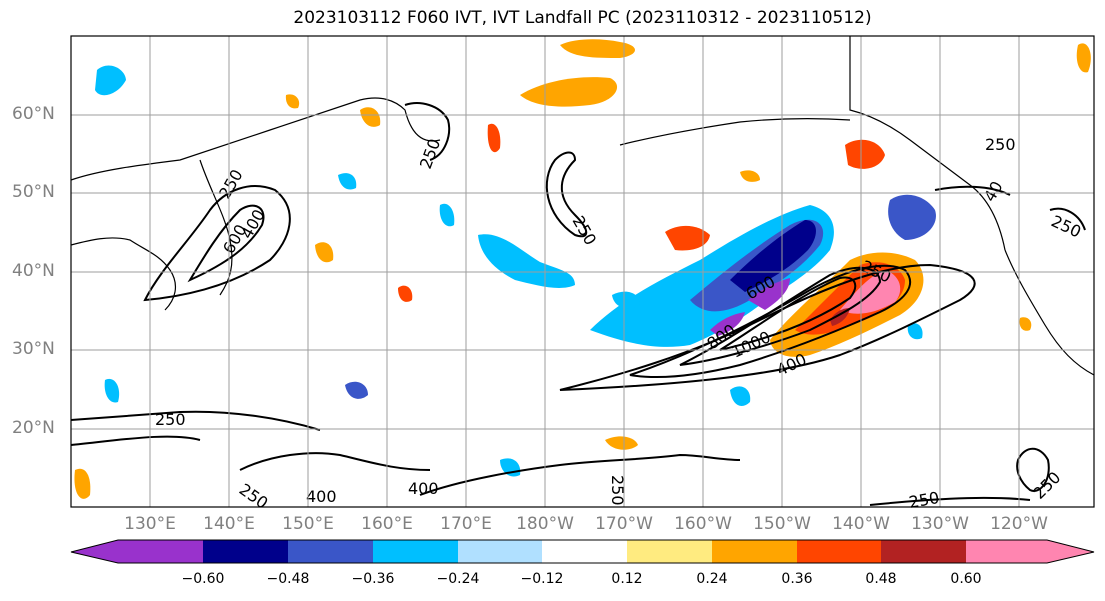 This screenshot has width=1105, height=601. Describe the element at coordinates (782, 524) in the screenshot. I see `lon-label: 150°W` at that location.